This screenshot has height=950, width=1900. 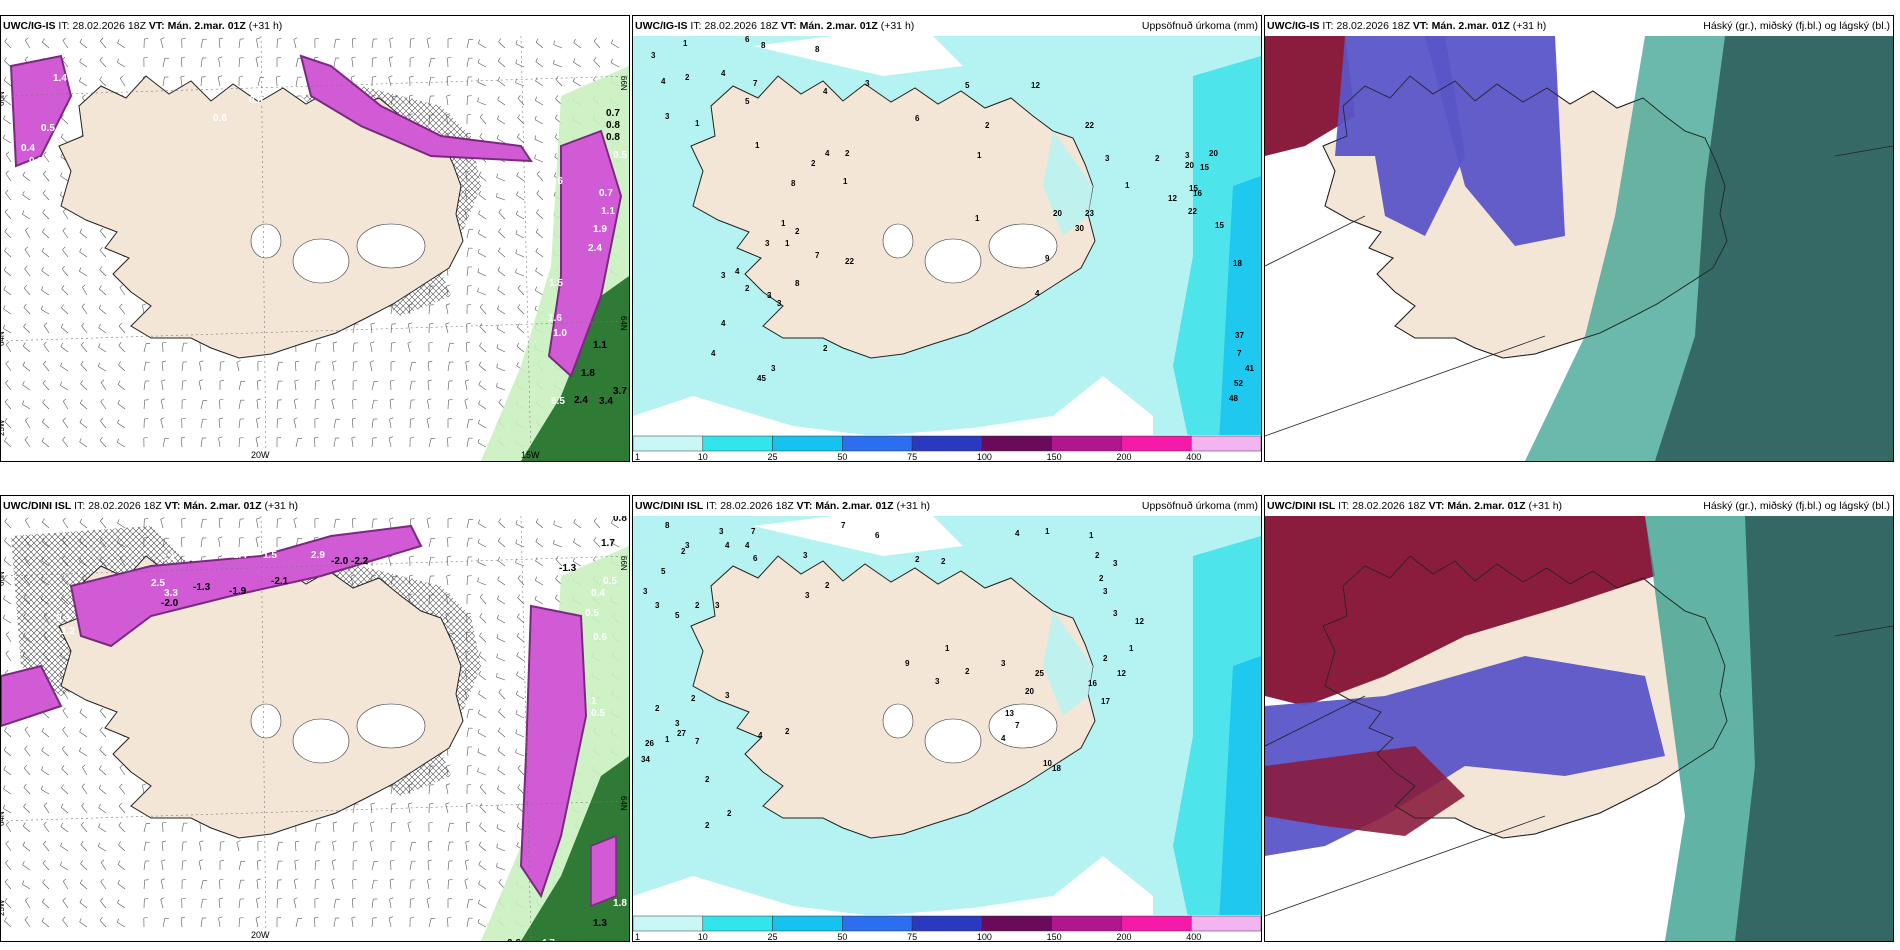 I want to click on temperature-value: 0.3, so click(x=36, y=161).